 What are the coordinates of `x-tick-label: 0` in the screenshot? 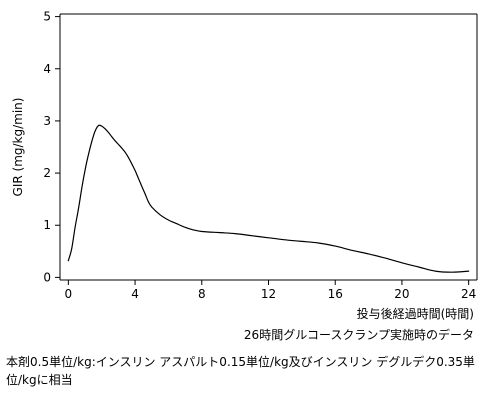 It's located at (69, 293).